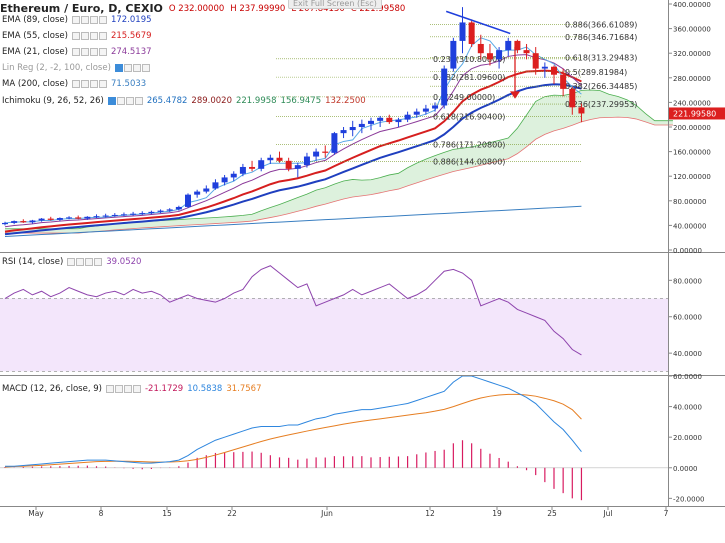 The image size is (725, 543). I want to click on ichimoku-values: 265.4782 289.0020 221.9958 156.9475 132.2500, so click(258, 101).